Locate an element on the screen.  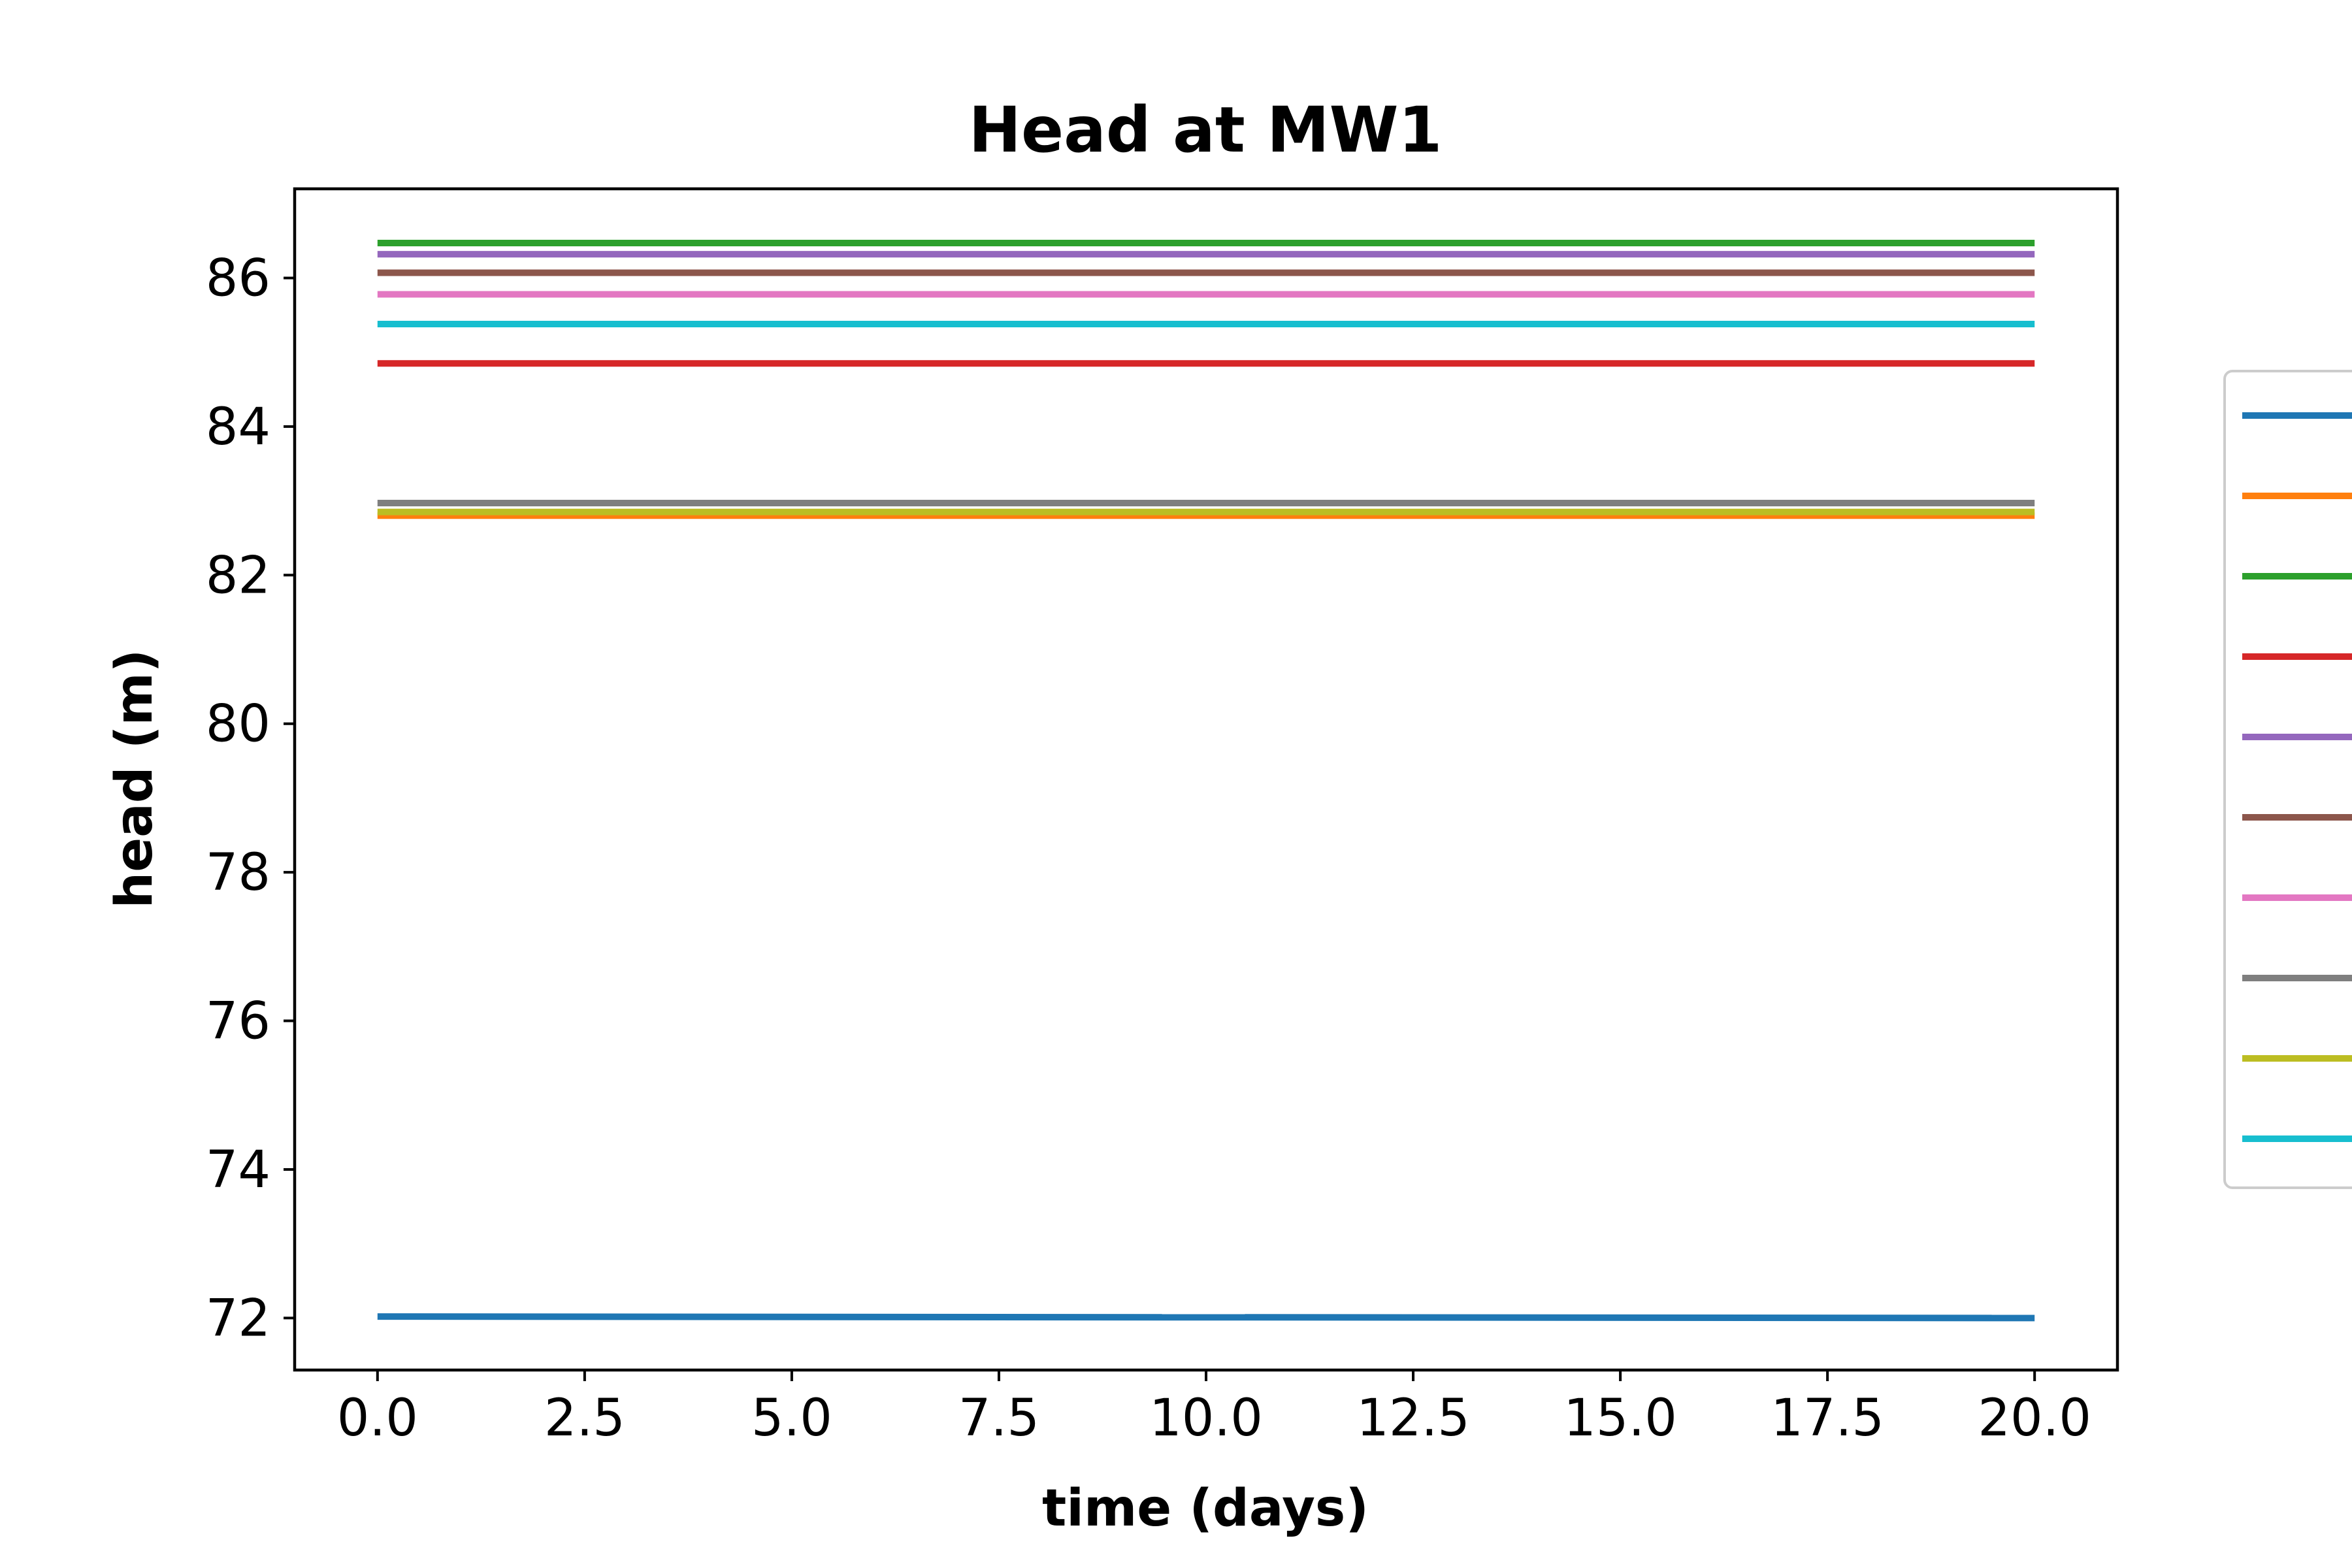
y-tick-label: 72 is located at coordinates (238, 1318).